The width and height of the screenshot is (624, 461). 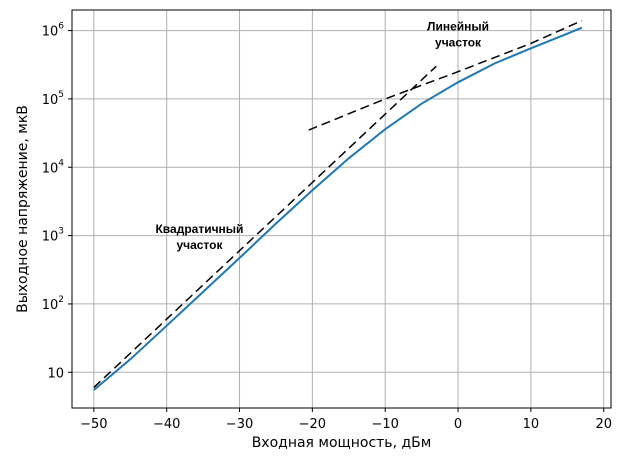 What do you see at coordinates (199, 237) in the screenshot?
I see `annotation: Квадратичный участок` at bounding box center [199, 237].